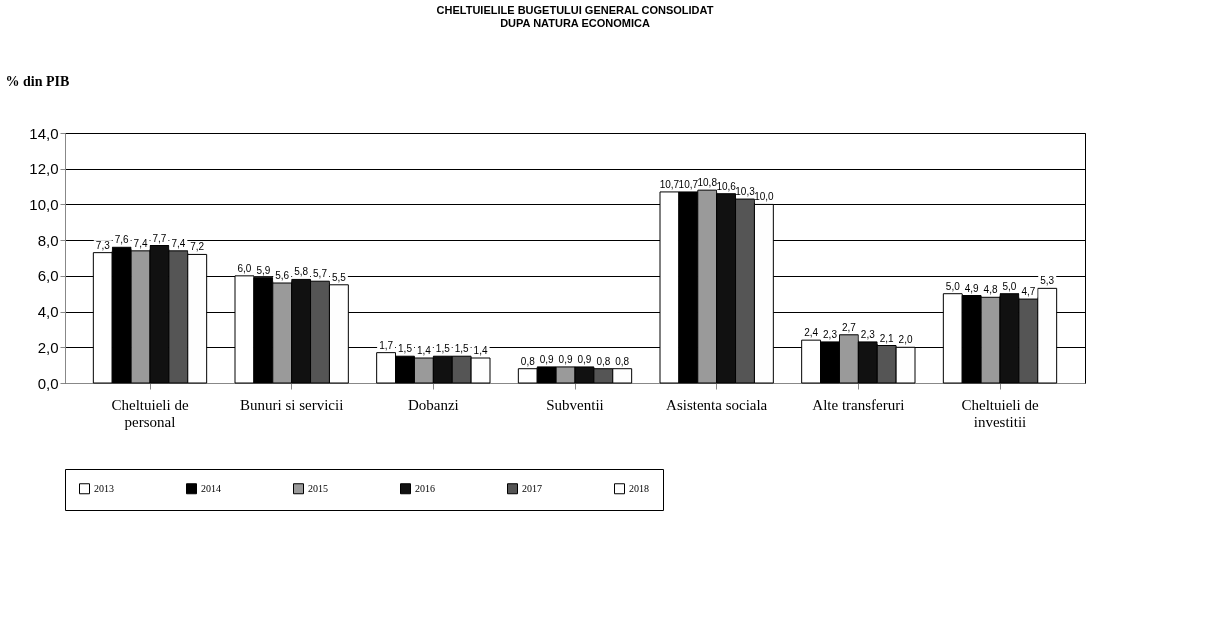 The image size is (1217, 617). Describe the element at coordinates (150, 413) in the screenshot. I see `x-tick-label: Cheltuieli de personal` at that location.